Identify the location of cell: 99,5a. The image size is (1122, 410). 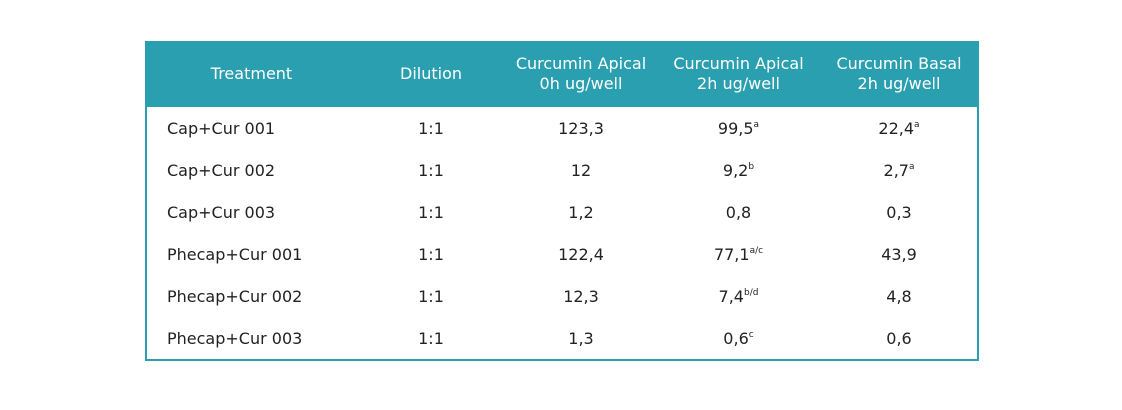
(738, 128).